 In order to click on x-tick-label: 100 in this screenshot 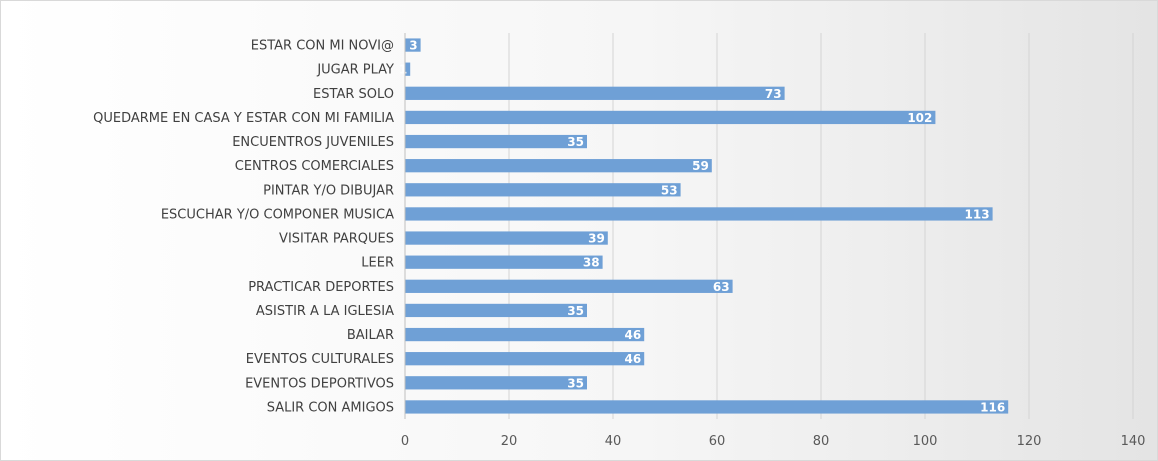, I will do `click(925, 441)`.